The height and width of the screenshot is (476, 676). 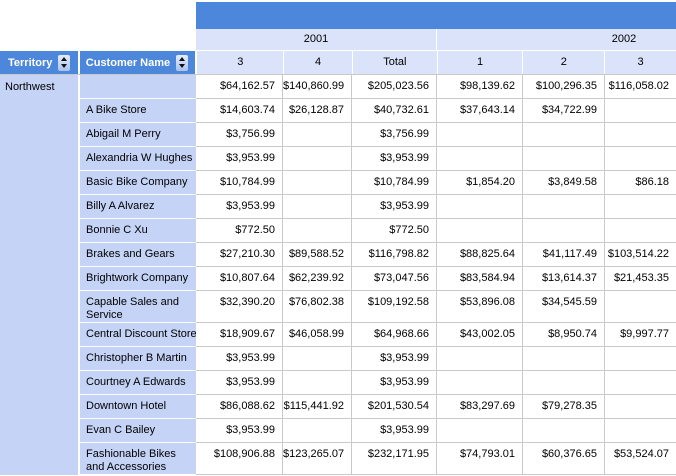 What do you see at coordinates (480, 183) in the screenshot?
I see `value-cell: $1,854.20` at bounding box center [480, 183].